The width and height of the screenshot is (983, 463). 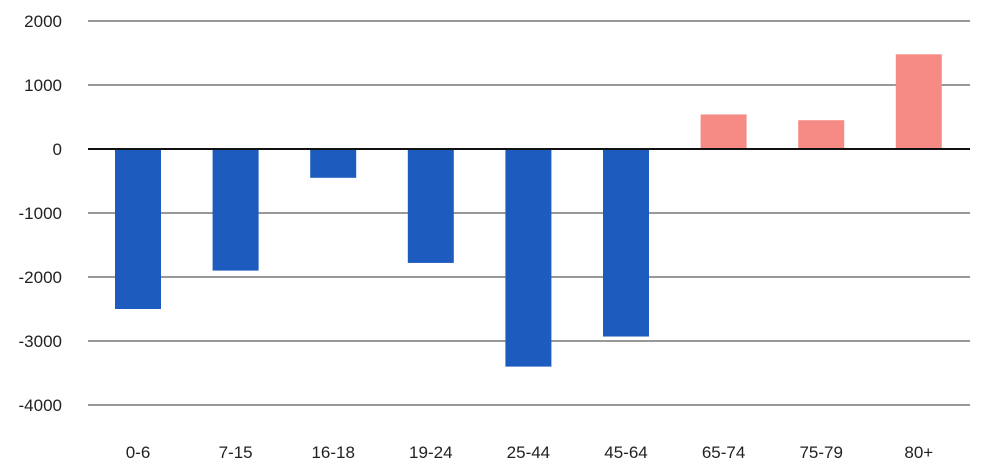 What do you see at coordinates (138, 452) in the screenshot?
I see `x-tick-label: 0-6` at bounding box center [138, 452].